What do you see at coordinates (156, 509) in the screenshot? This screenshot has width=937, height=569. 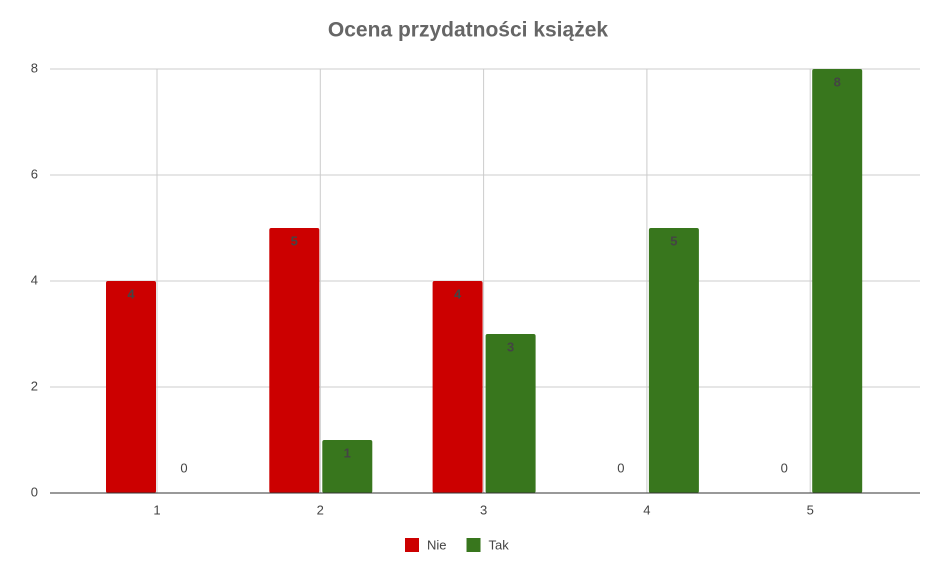 I see `x-tick-label: 1` at bounding box center [156, 509].